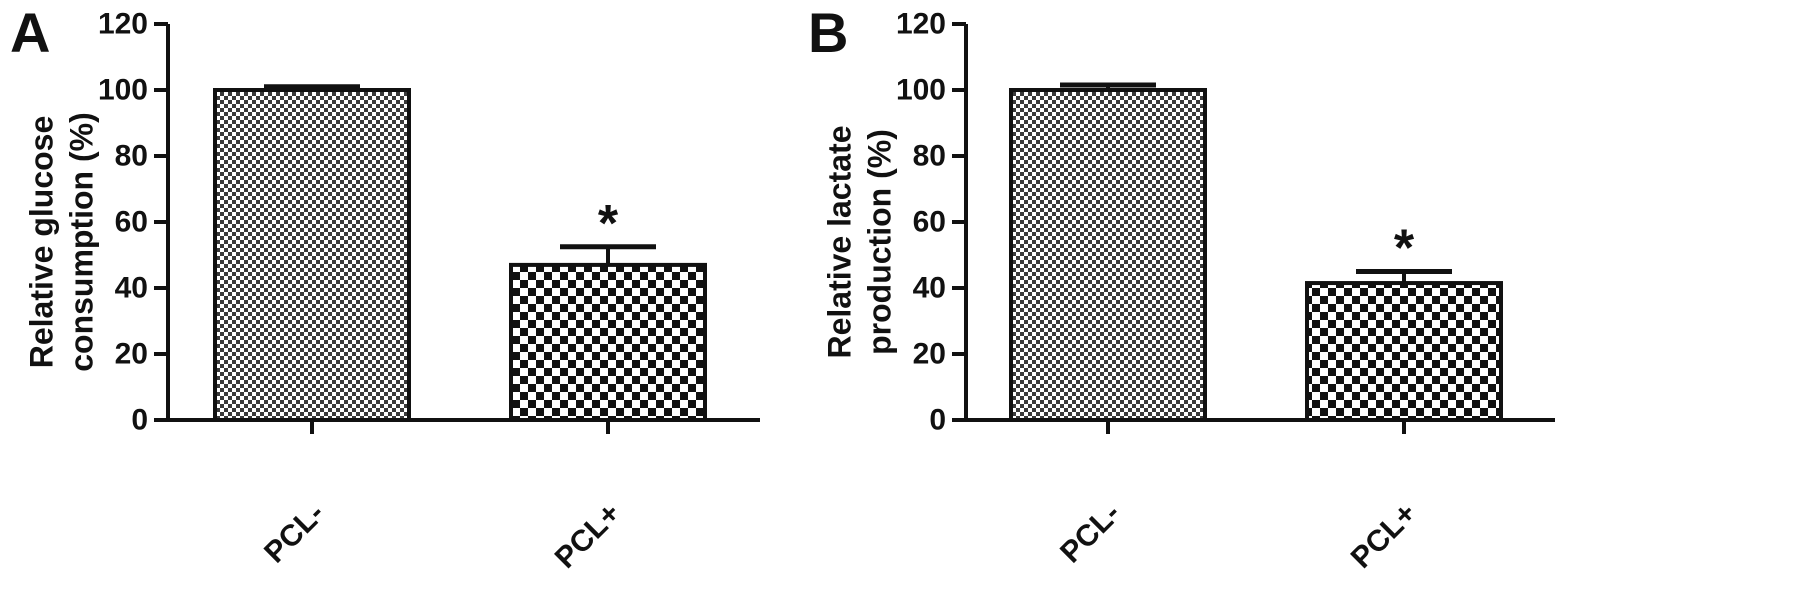 This screenshot has height=608, width=1795. I want to click on y-tick-label-b-60: 60, so click(929, 222).